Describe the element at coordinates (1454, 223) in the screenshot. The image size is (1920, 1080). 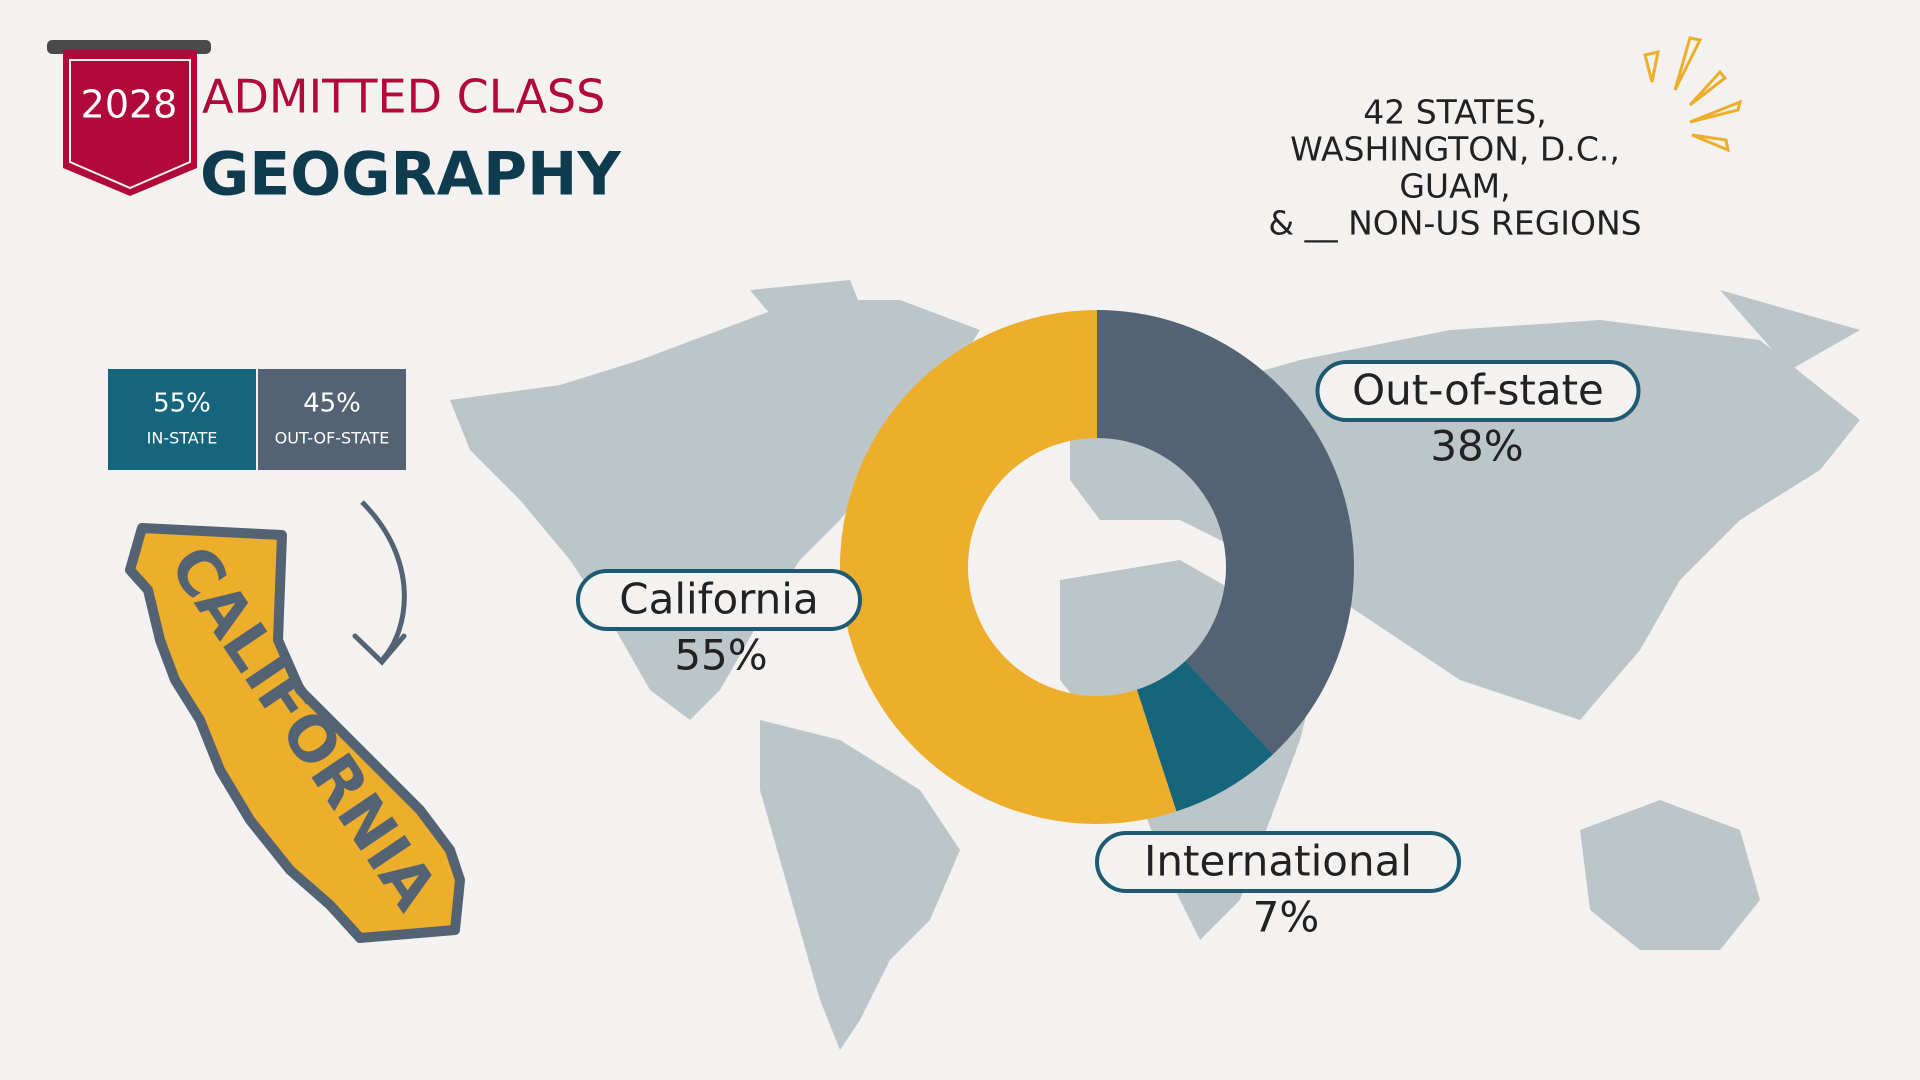
I see `note-line: & __ NON-US REGIONS` at that location.